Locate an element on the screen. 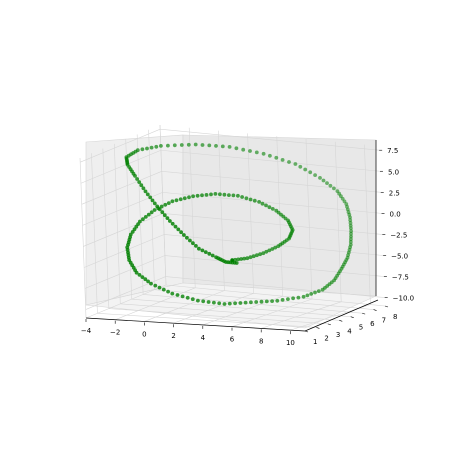  y-axis-line is located at coordinates (341, 315).